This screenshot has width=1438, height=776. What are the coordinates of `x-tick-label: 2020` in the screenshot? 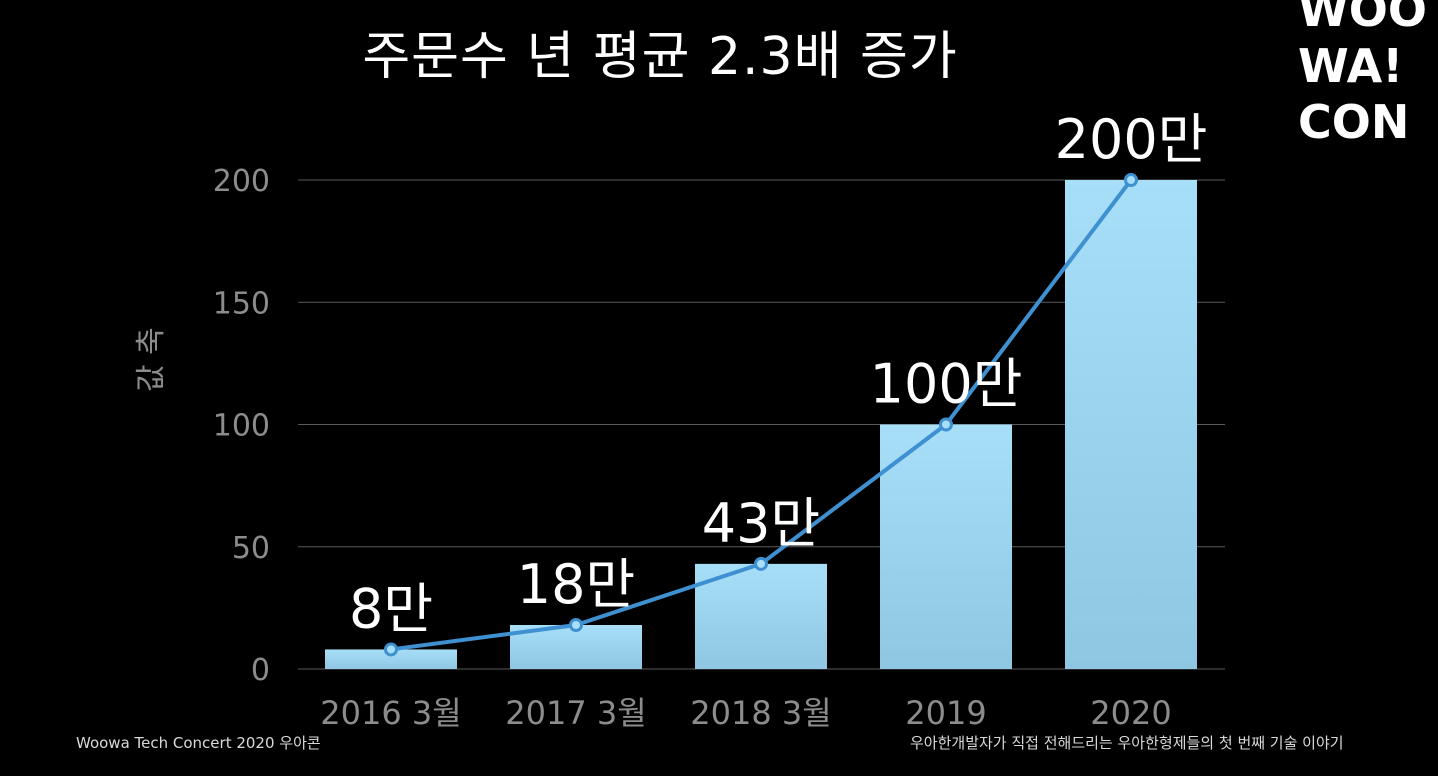 It's located at (1130, 713).